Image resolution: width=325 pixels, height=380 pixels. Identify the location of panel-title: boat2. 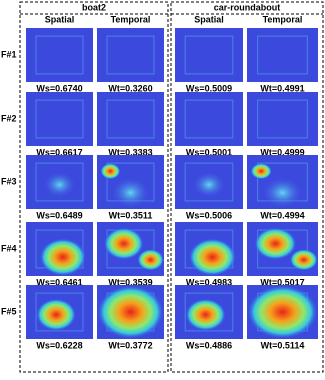
(94, 7).